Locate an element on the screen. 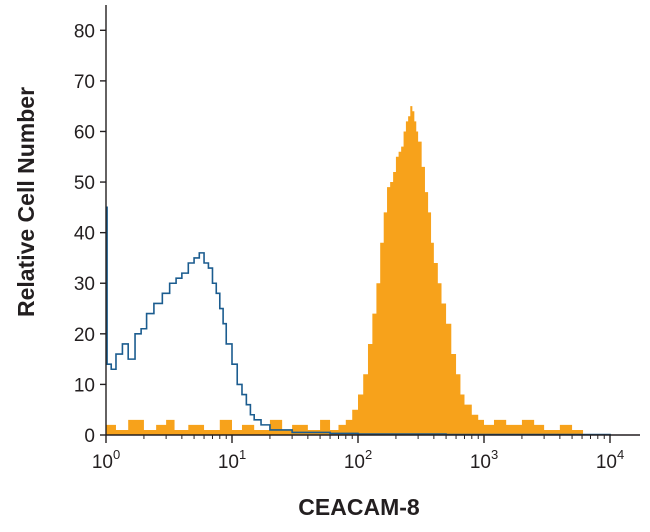 The width and height of the screenshot is (650, 532). x-tick-label: 10¹ is located at coordinates (232, 460).